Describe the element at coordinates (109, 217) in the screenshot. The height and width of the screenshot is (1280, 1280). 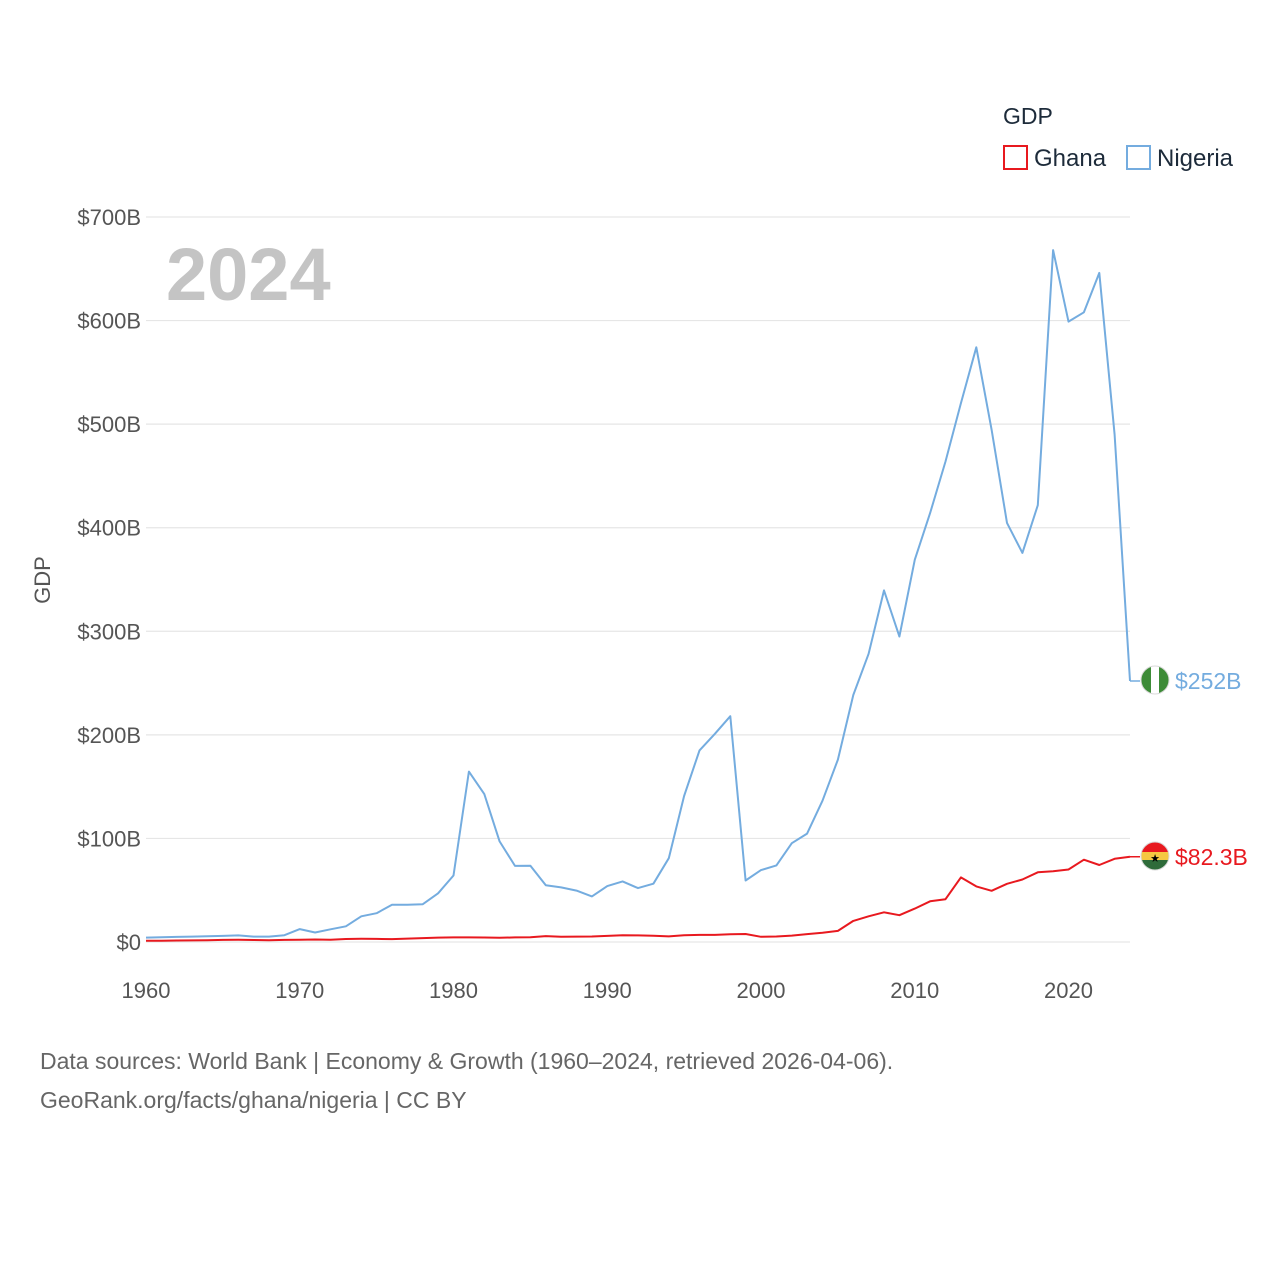
I see `y-tick-label: $700B` at that location.